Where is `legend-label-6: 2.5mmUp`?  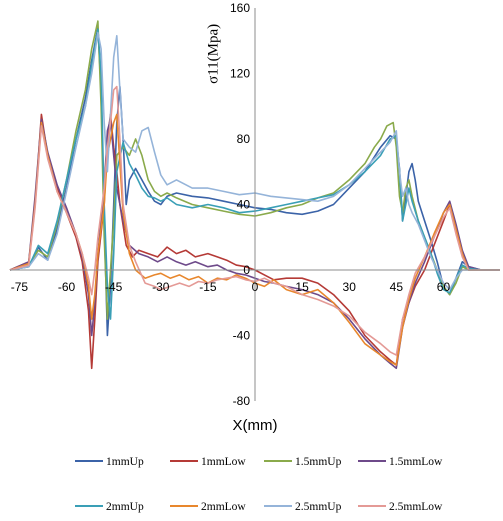
legend-label-6: 2.5mmUp is located at coordinates (318, 507).